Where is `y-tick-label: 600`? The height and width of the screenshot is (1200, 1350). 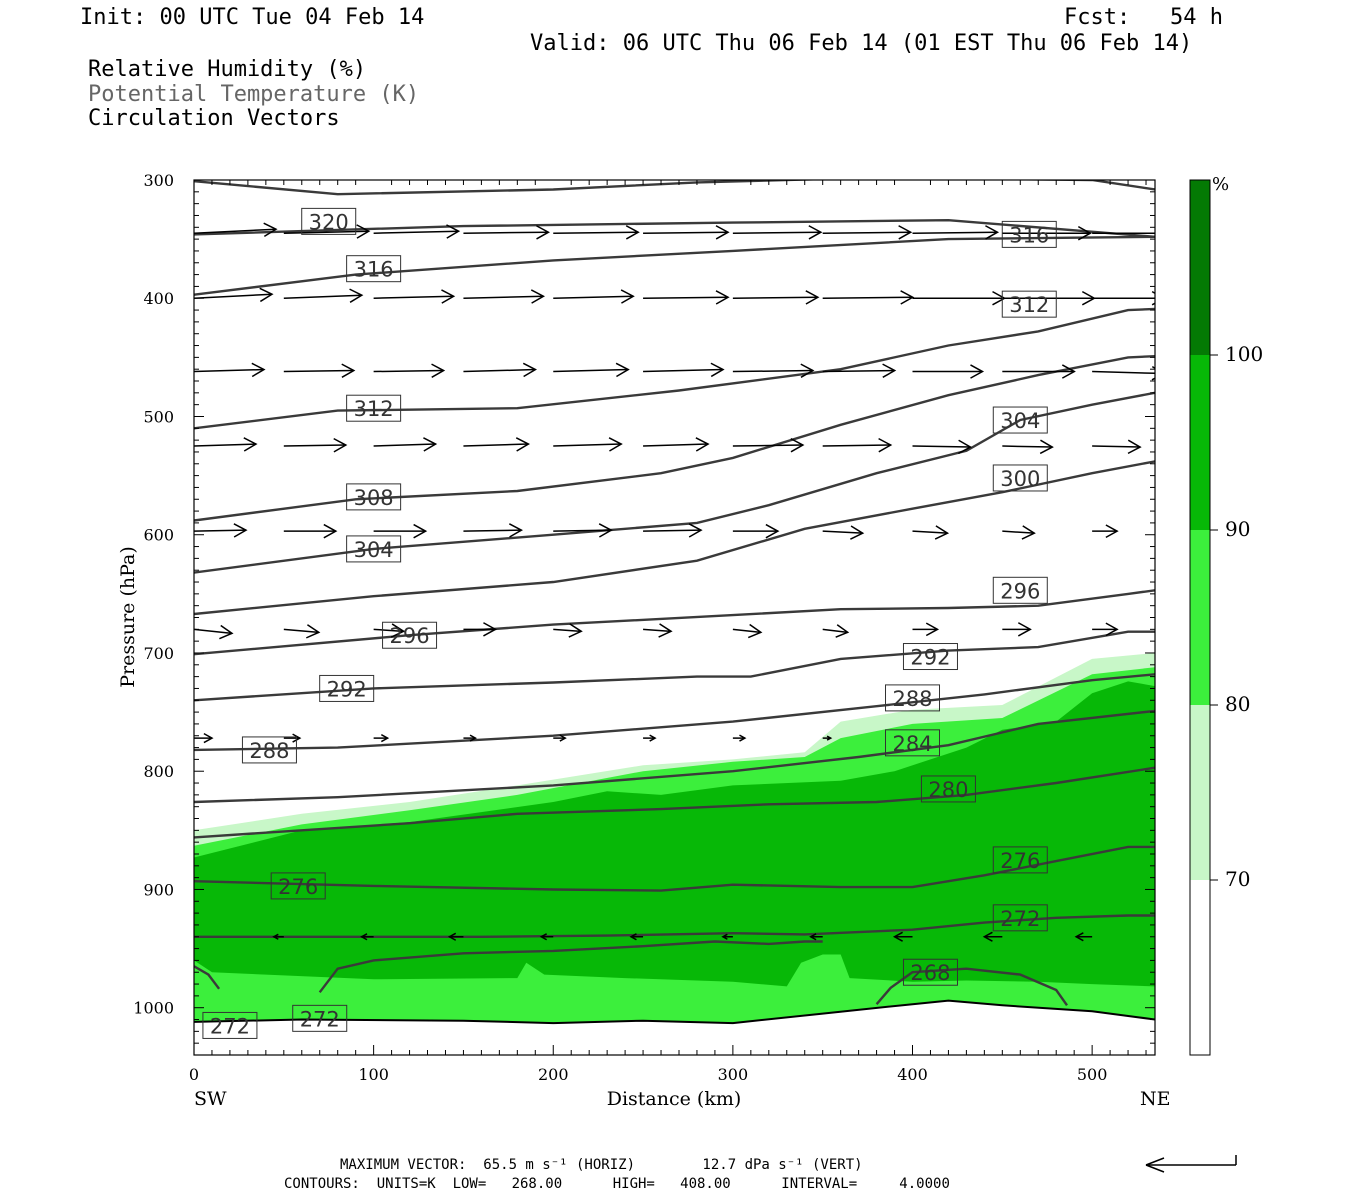
y-tick-label: 600 is located at coordinates (158, 535).